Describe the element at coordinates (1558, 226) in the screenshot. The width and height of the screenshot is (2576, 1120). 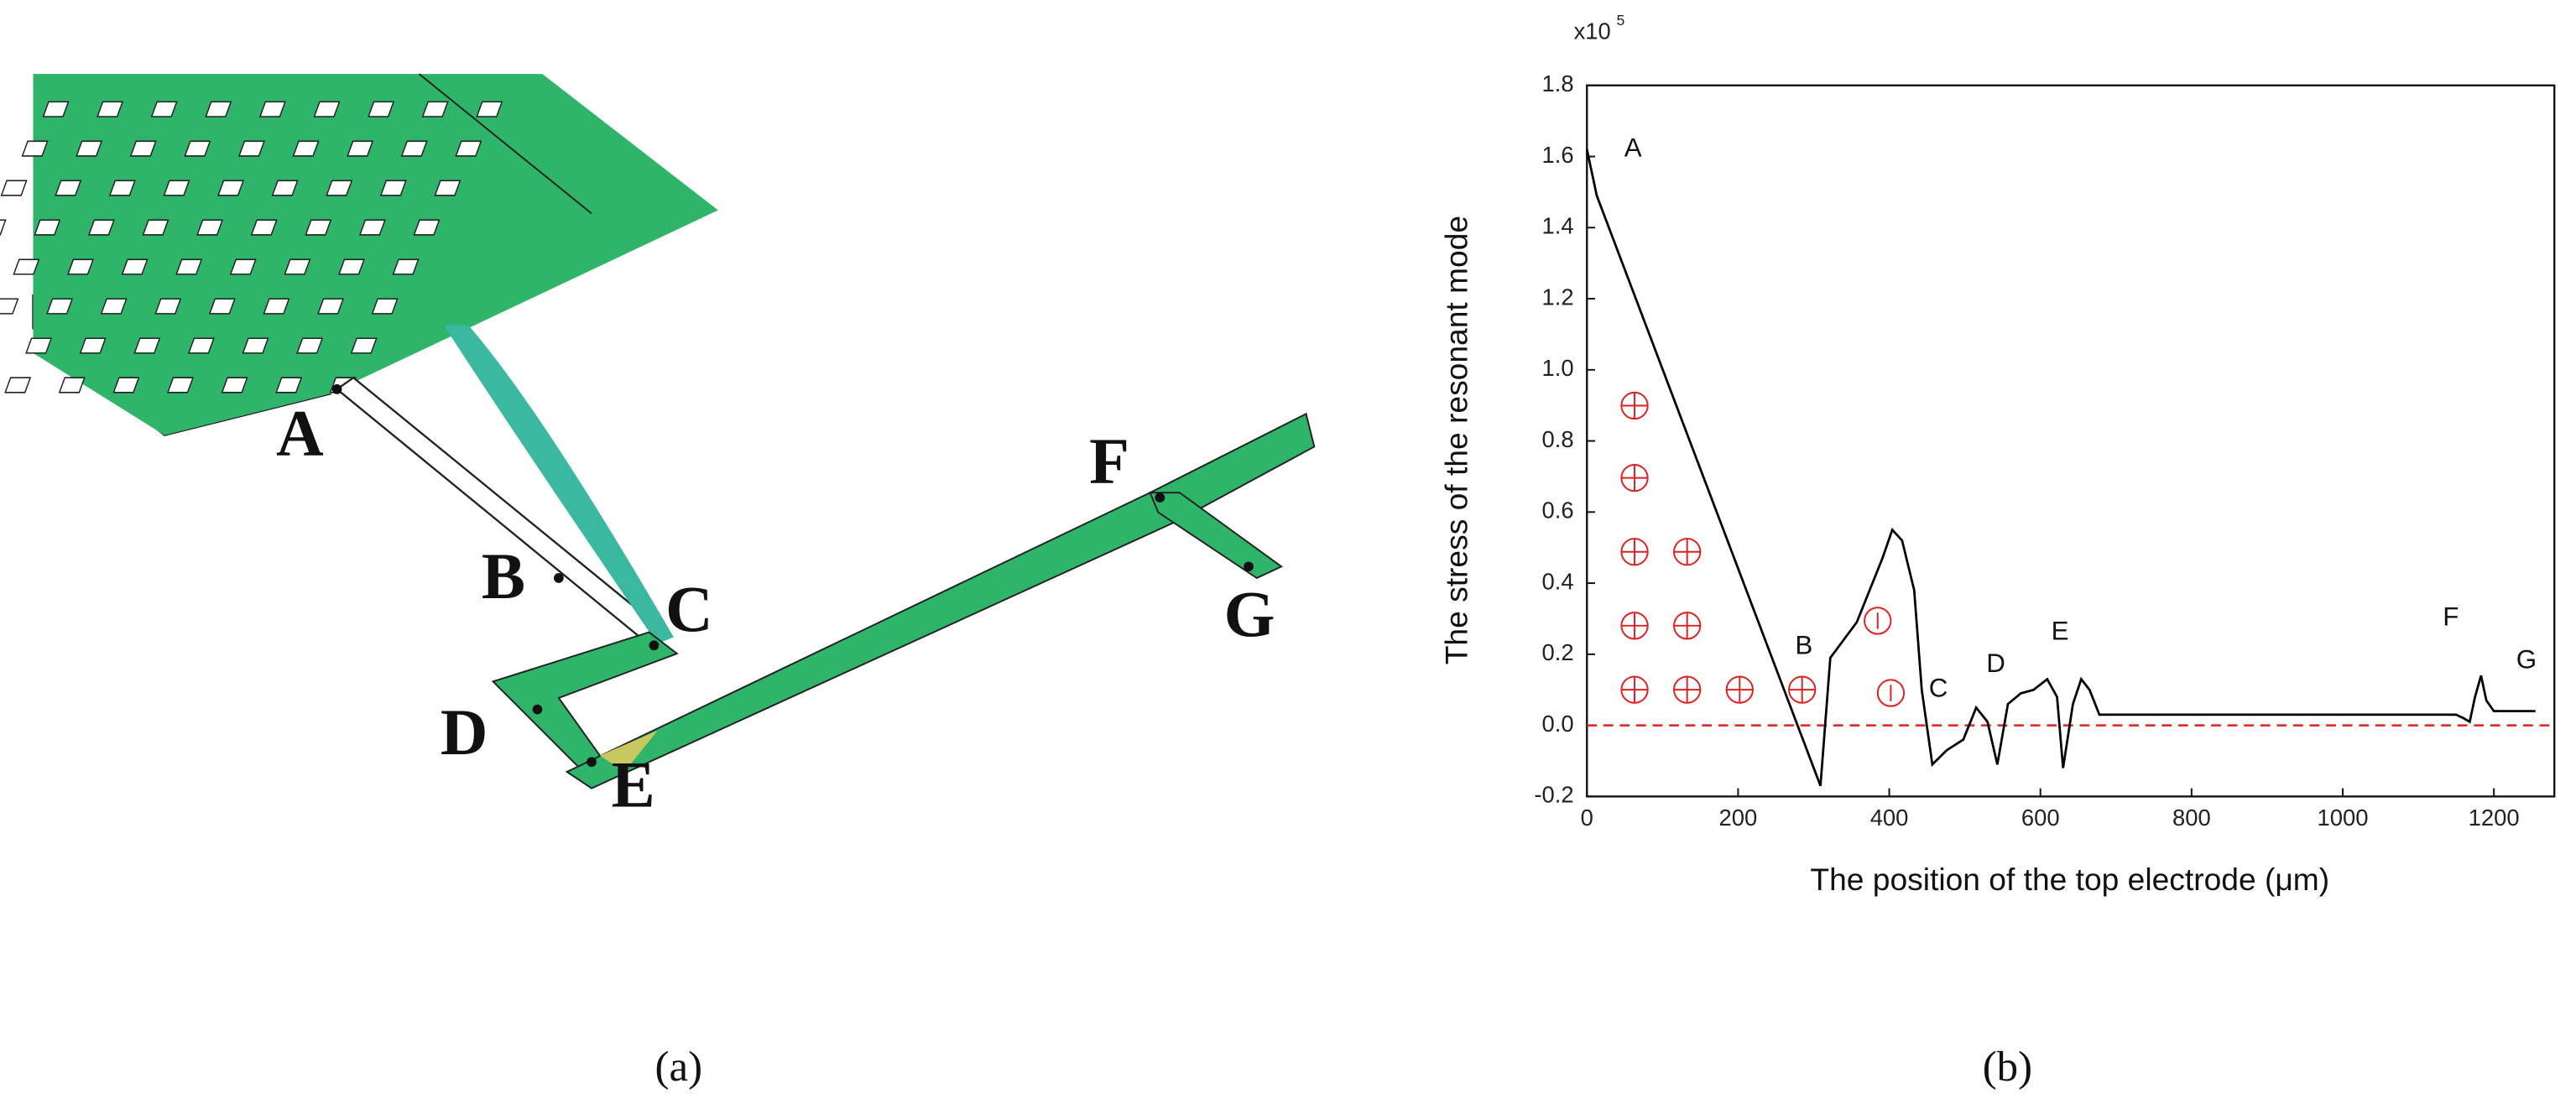
I see `y-tick-label: 1.4` at that location.